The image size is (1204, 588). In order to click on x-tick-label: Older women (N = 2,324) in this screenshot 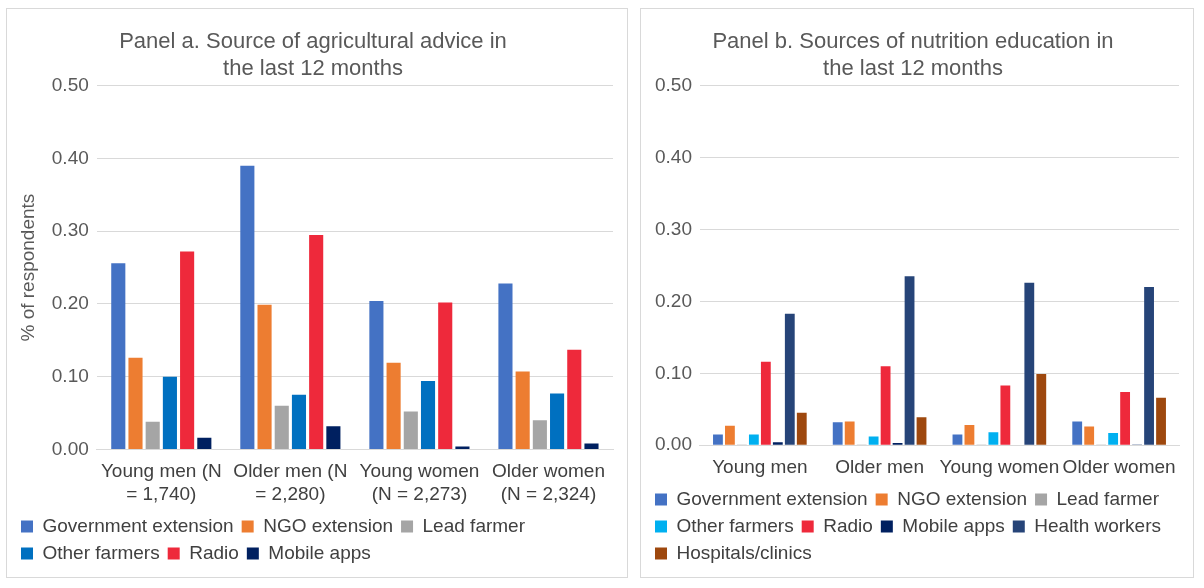, I will do `click(548, 482)`.